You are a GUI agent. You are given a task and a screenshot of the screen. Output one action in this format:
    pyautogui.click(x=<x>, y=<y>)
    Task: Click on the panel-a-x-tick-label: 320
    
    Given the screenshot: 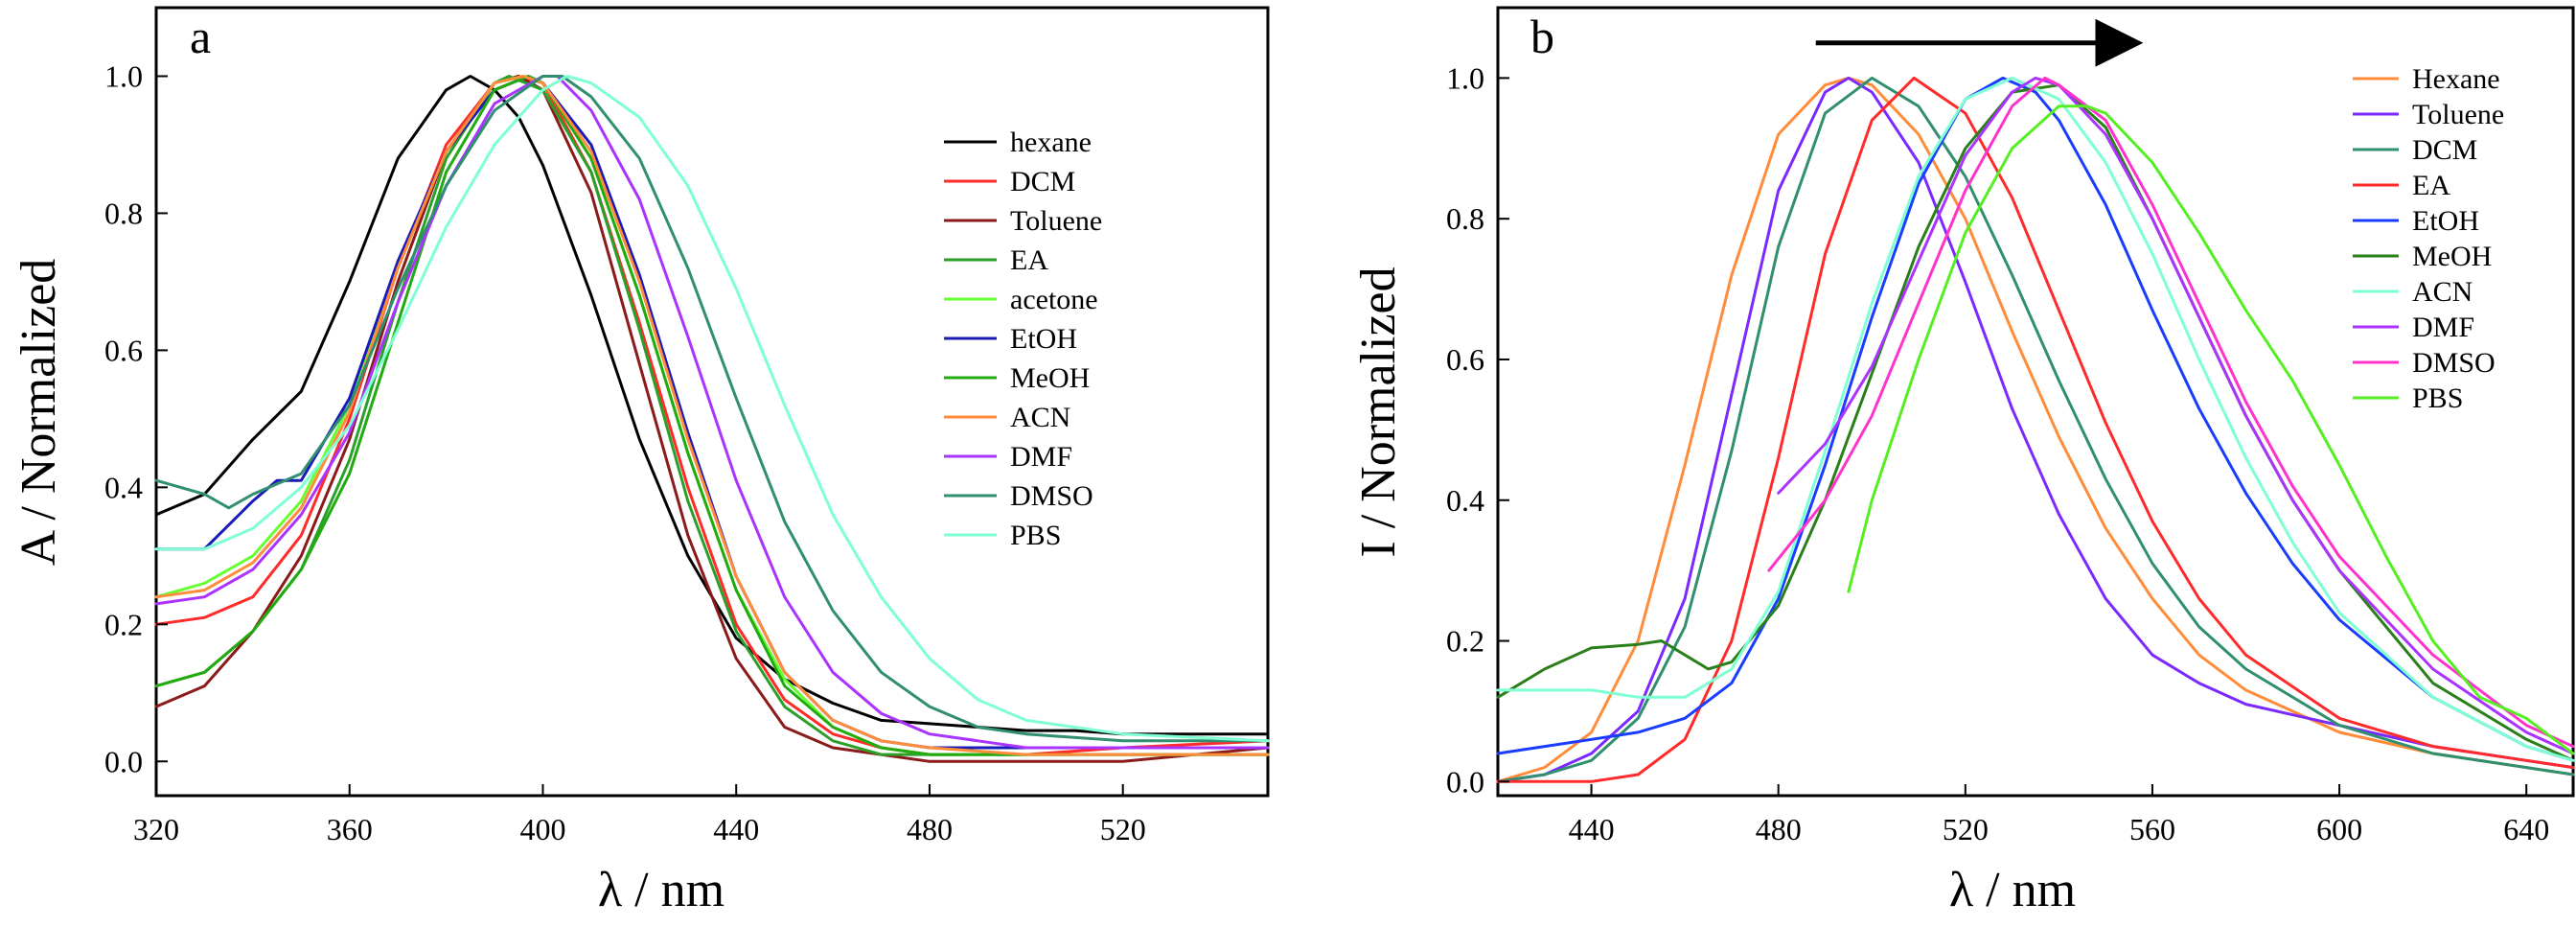 What is the action you would take?
    pyautogui.click(x=156, y=829)
    